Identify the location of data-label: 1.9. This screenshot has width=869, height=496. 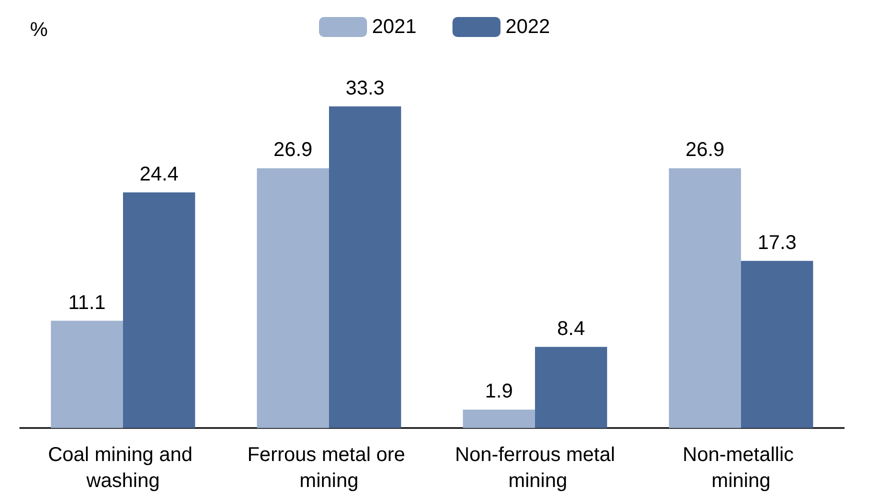
(499, 391).